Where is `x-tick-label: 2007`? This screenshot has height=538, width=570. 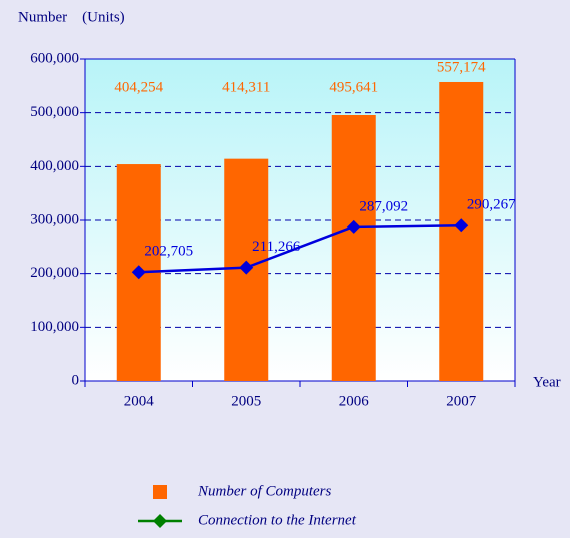 x-tick-label: 2007 is located at coordinates (461, 401).